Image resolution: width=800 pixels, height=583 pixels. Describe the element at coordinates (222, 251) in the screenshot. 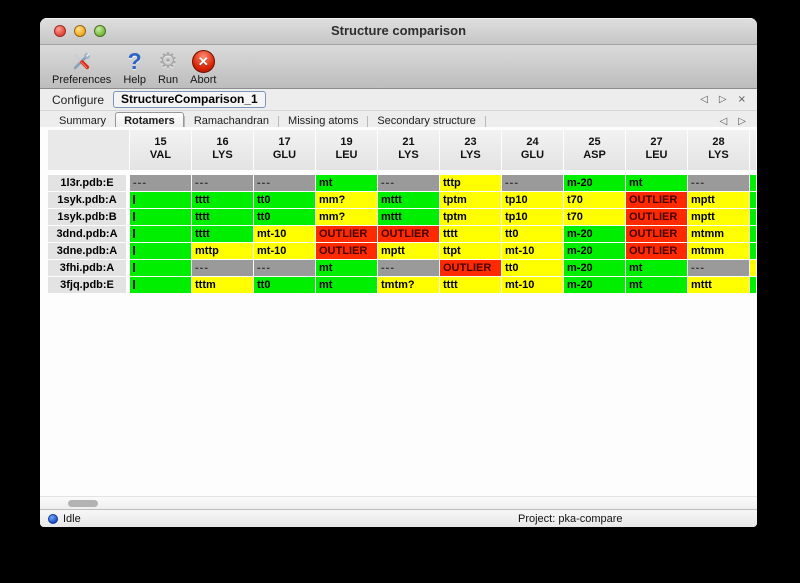

I see `rotamer-cell: mttp` at that location.